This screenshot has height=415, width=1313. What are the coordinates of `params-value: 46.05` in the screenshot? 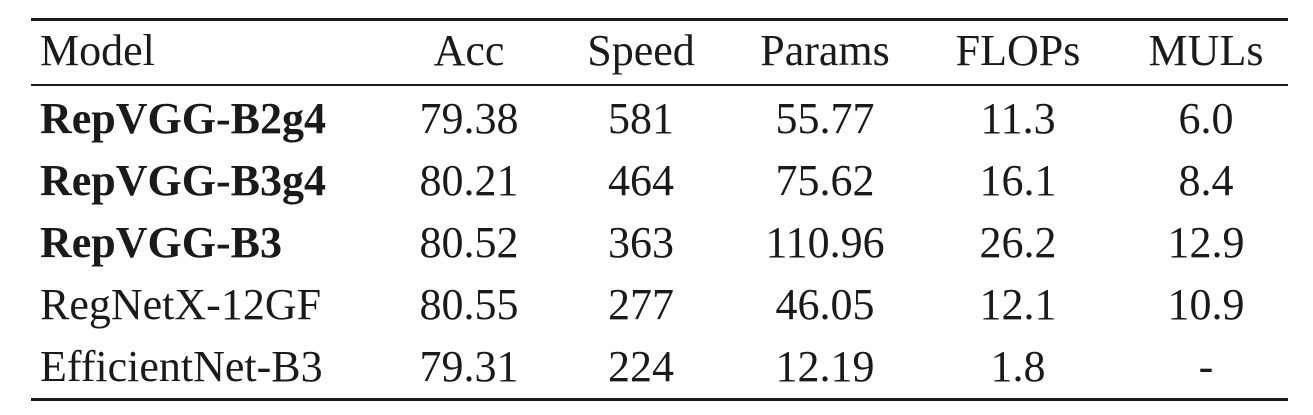 It's located at (825, 304).